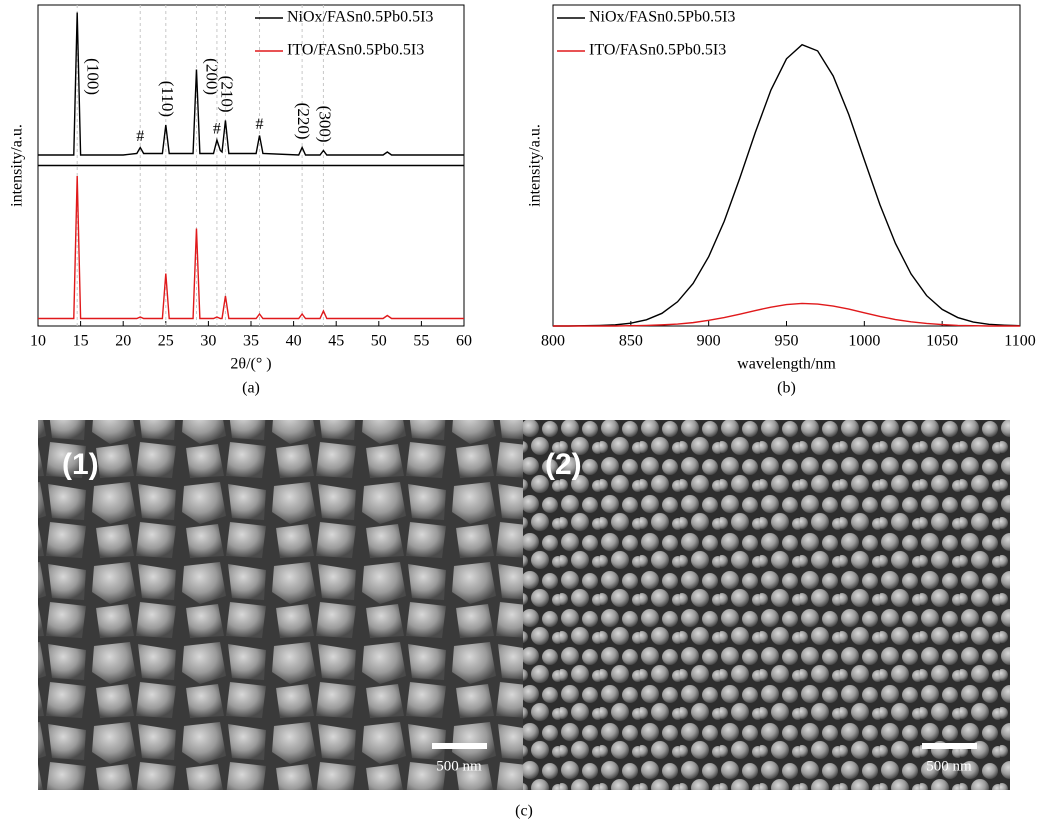  I want to click on x-tick-label: 30, so click(208, 341).